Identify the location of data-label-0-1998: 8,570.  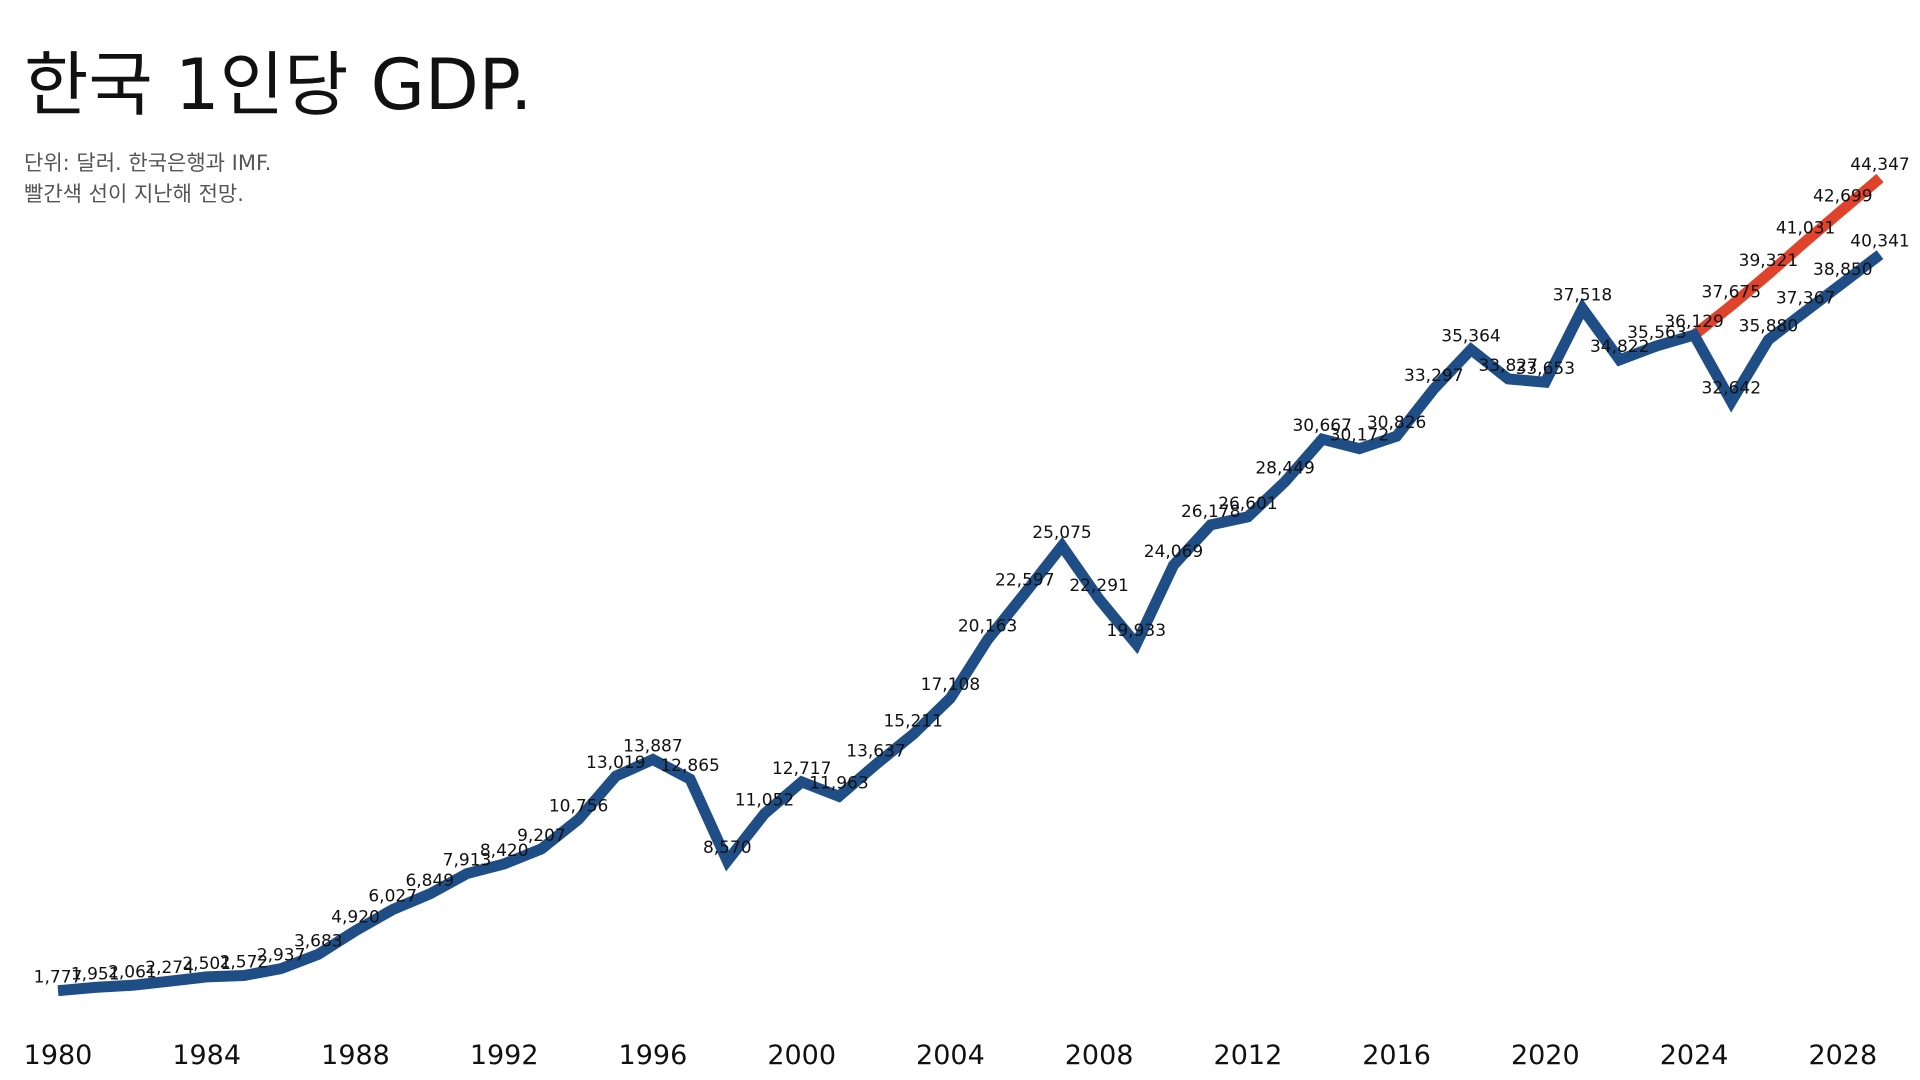
(727, 848).